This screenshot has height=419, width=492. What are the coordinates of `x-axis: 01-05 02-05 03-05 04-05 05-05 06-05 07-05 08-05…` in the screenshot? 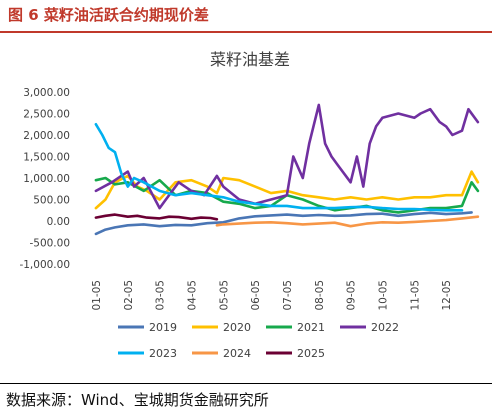 It's located at (272, 295).